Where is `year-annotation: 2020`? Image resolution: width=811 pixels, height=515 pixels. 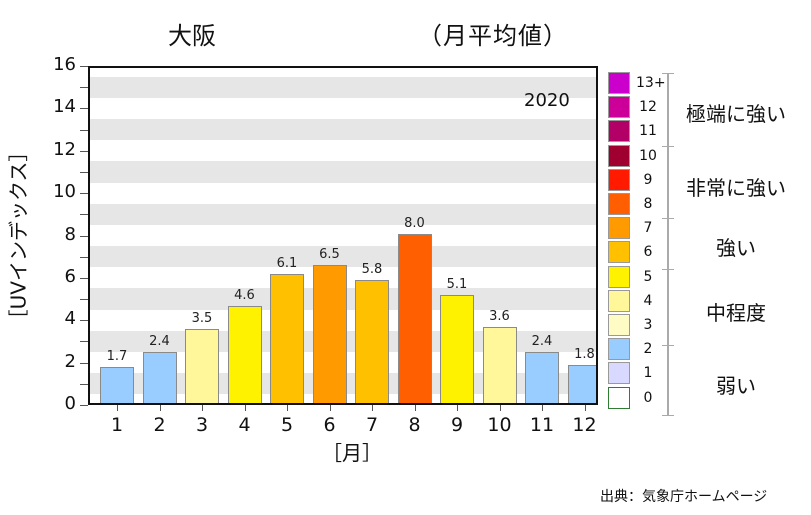
year-annotation: 2020 is located at coordinates (547, 100).